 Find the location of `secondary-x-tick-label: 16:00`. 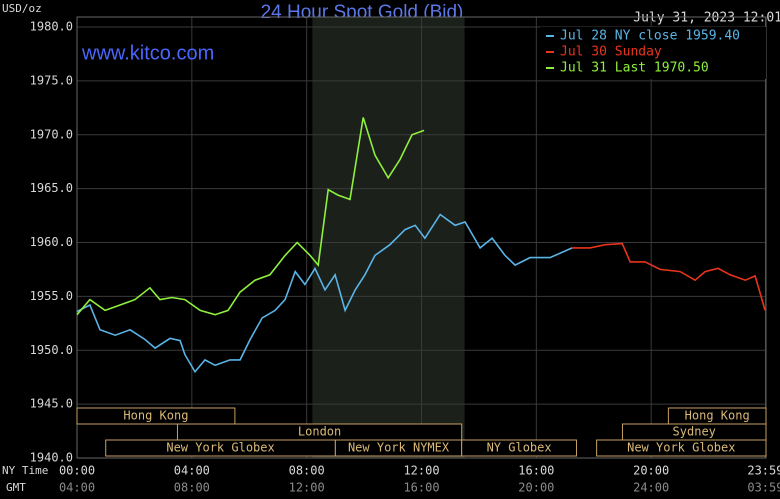

secondary-x-tick-label: 16:00 is located at coordinates (421, 488).